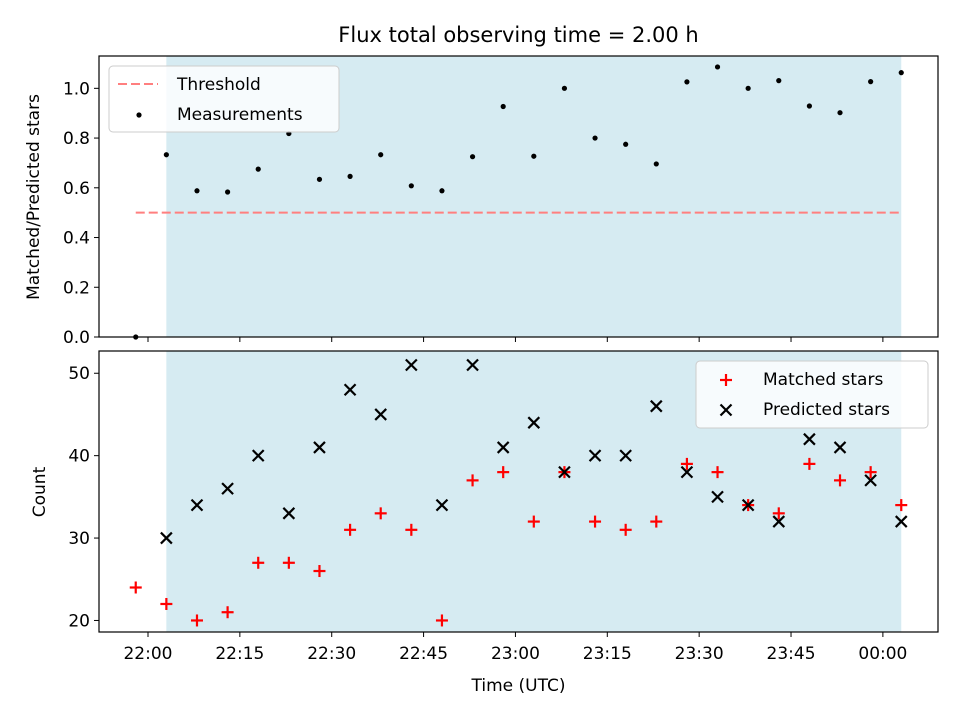  I want to click on top-legend: Threshold Measurements, so click(224, 99).